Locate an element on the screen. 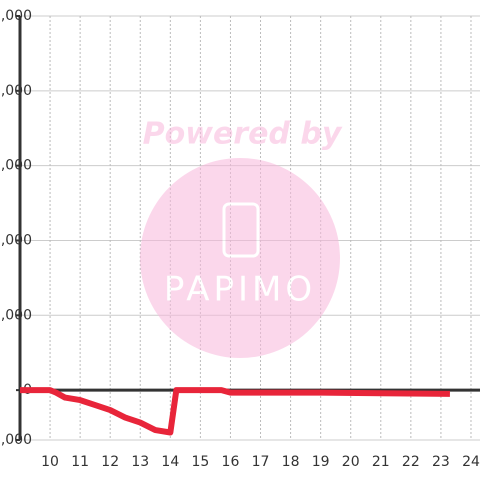 This screenshot has width=480, height=480. x-tick-label: 10 is located at coordinates (50, 462).